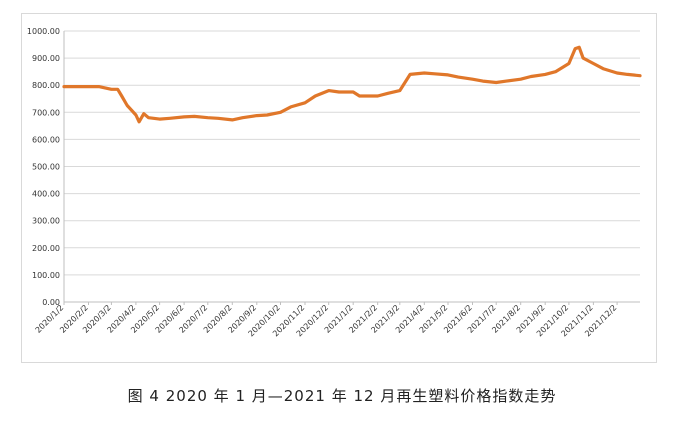 The height and width of the screenshot is (433, 684). I want to click on y-tick-label: 500.00, so click(46, 167).